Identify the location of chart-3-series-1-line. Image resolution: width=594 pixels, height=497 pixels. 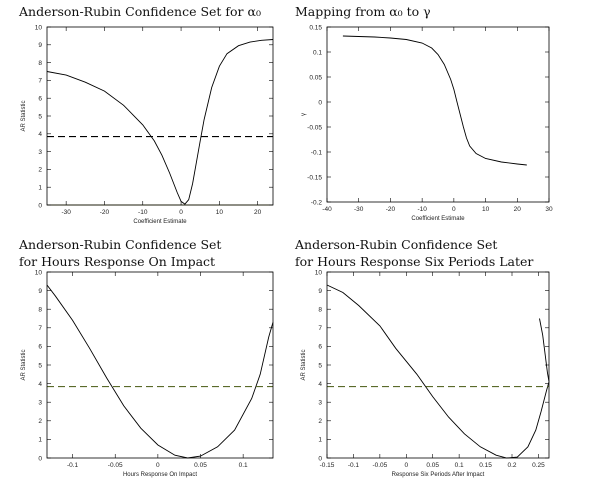
(160, 371).